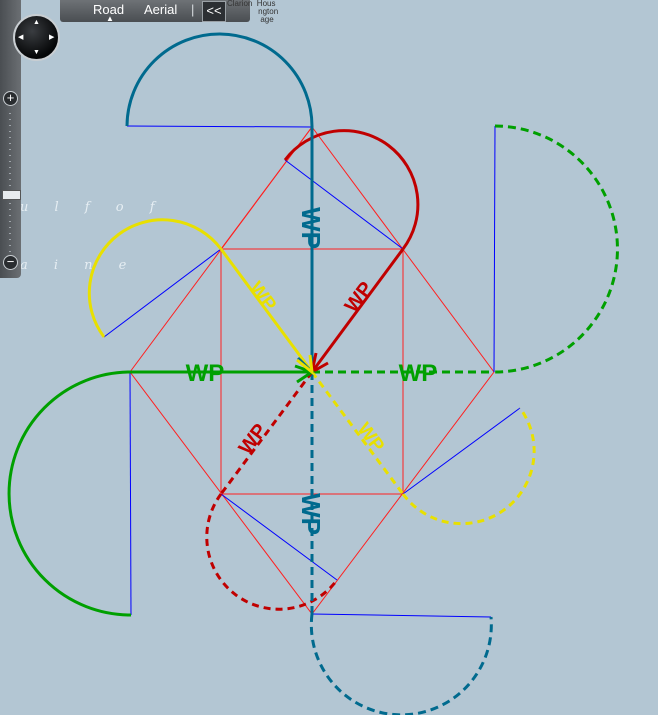 The image size is (658, 715). What do you see at coordinates (74, 265) in the screenshot?
I see `water-body-label-line2: a i n e` at bounding box center [74, 265].